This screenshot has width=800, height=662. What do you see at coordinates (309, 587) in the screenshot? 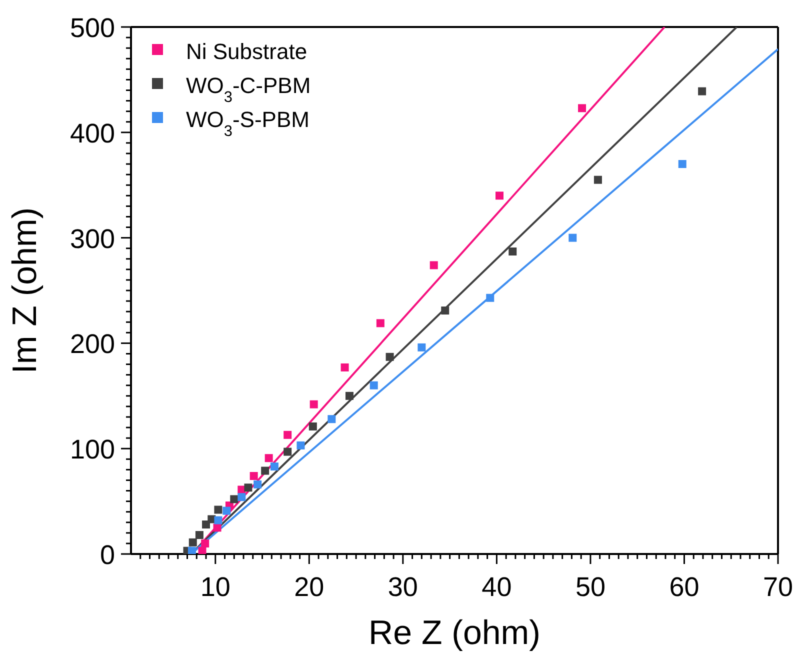
I see `x-tick-label: 20` at bounding box center [309, 587].